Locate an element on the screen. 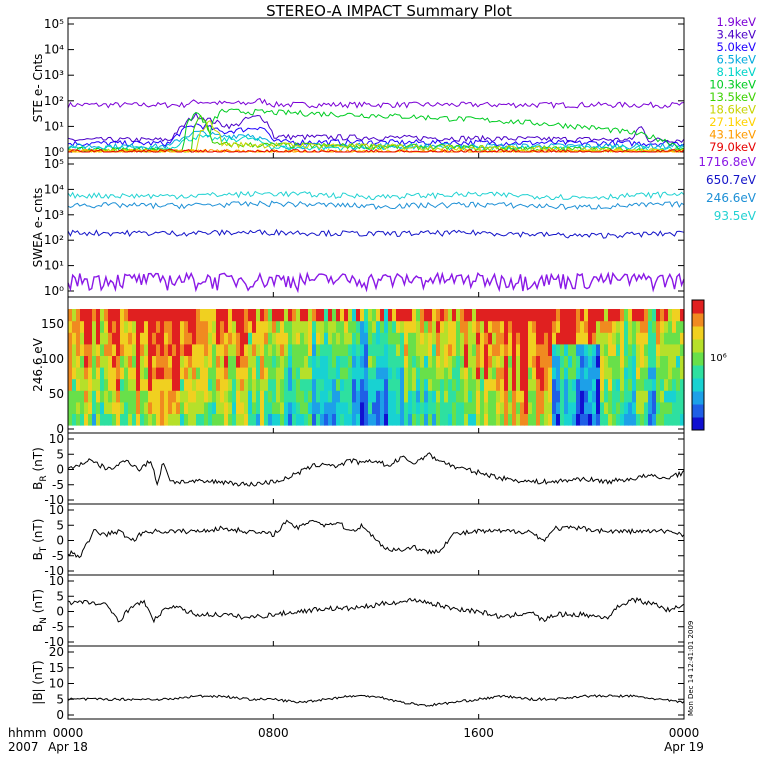 Image resolution: width=780 pixels, height=784 pixels. ste-legend-item: 3.4keV is located at coordinates (737, 35).